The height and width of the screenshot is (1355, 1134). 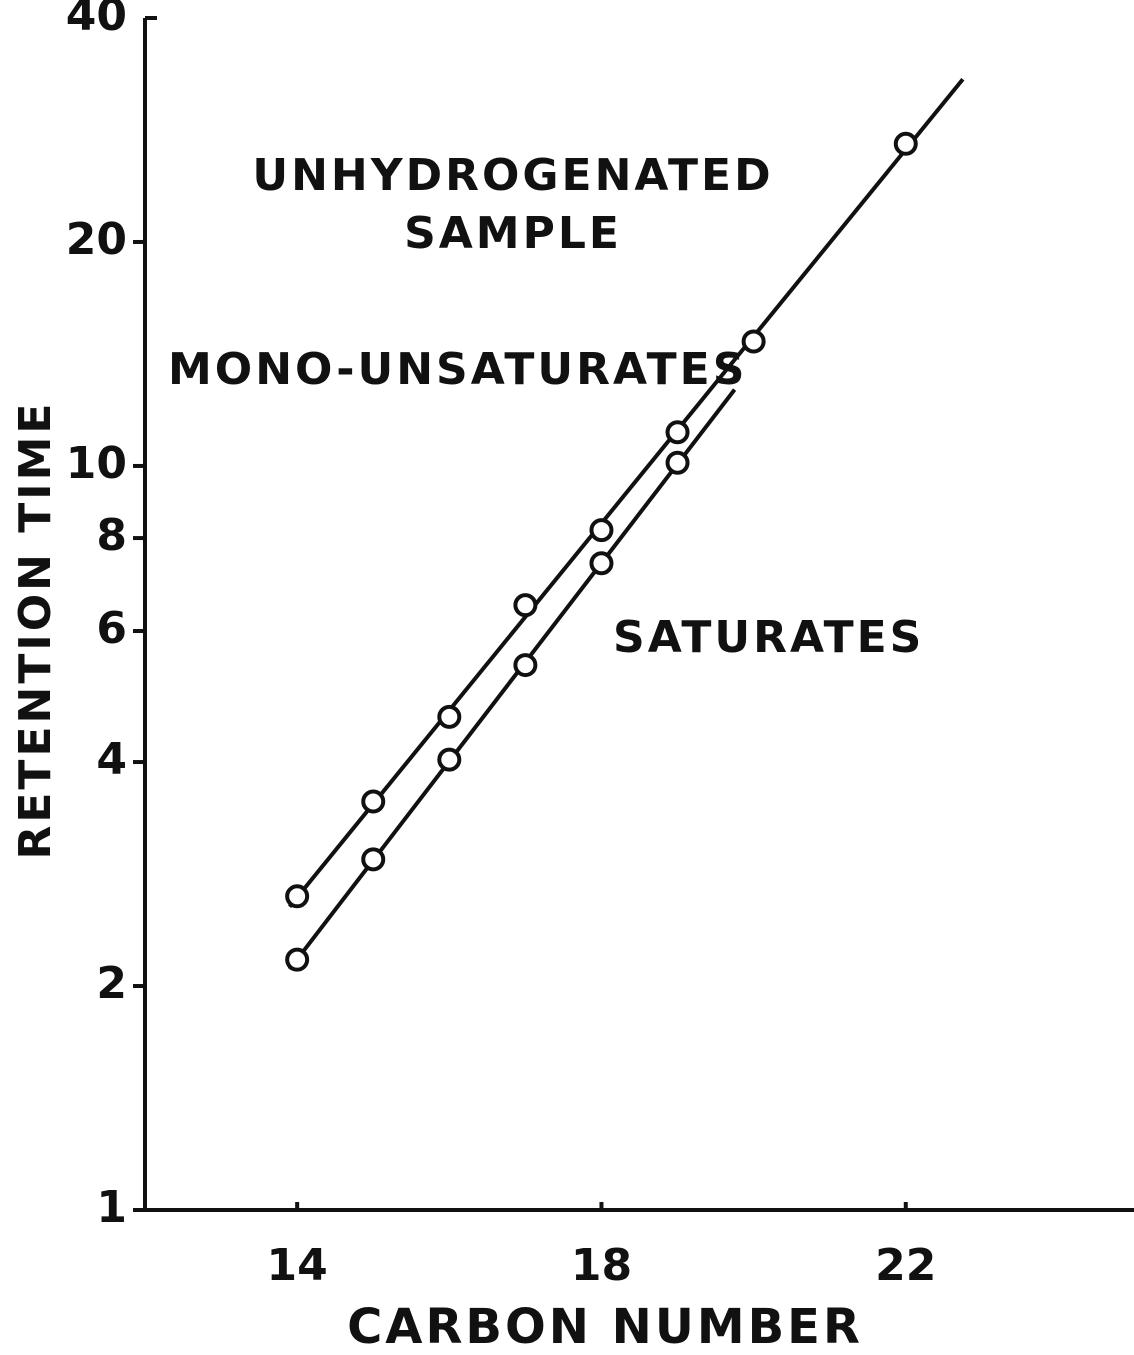 What do you see at coordinates (111, 983) in the screenshot?
I see `y-tick-label: 2` at bounding box center [111, 983].